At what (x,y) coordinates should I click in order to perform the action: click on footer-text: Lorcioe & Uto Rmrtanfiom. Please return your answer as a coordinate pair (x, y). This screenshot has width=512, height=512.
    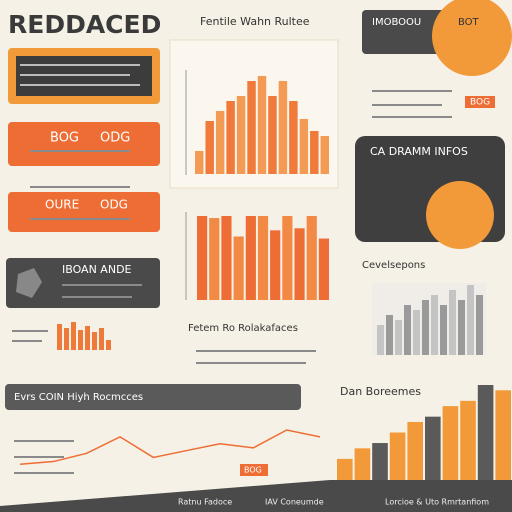
    Looking at the image, I should click on (437, 502).